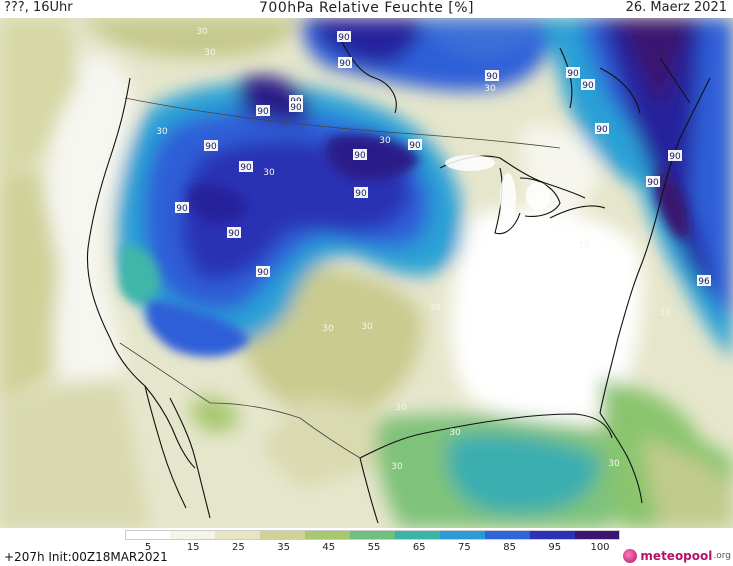 This screenshot has width=733, height=566. What do you see at coordinates (497, 189) in the screenshot?
I see `lakes` at bounding box center [497, 189].